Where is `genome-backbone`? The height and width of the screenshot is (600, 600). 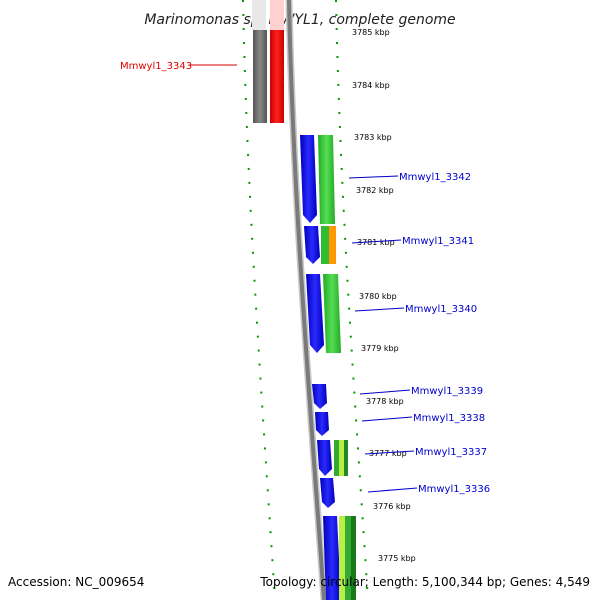
genome-backbone is located at coordinates (306, 300).